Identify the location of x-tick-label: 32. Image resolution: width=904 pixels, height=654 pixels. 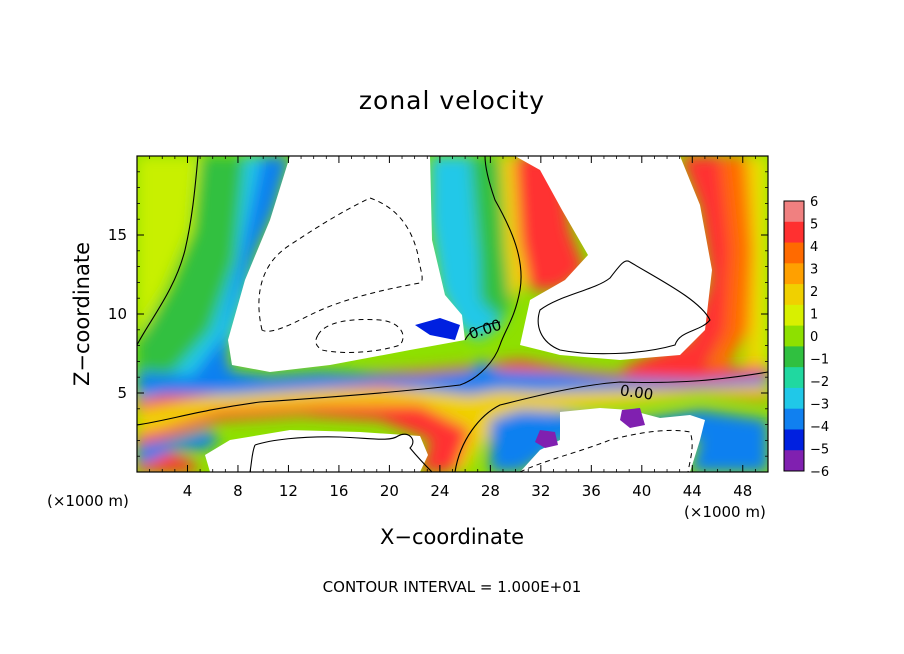
(540, 491).